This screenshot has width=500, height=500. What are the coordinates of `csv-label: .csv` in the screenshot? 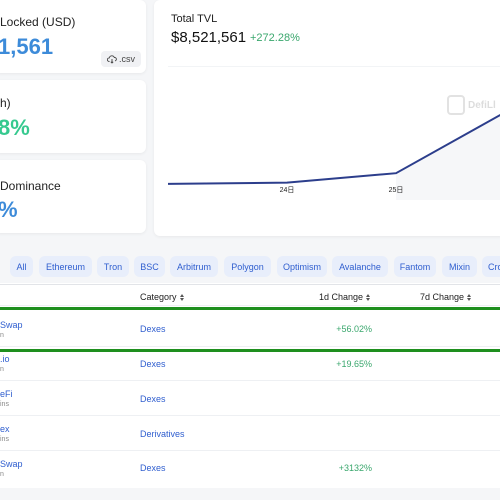 It's located at (126, 59).